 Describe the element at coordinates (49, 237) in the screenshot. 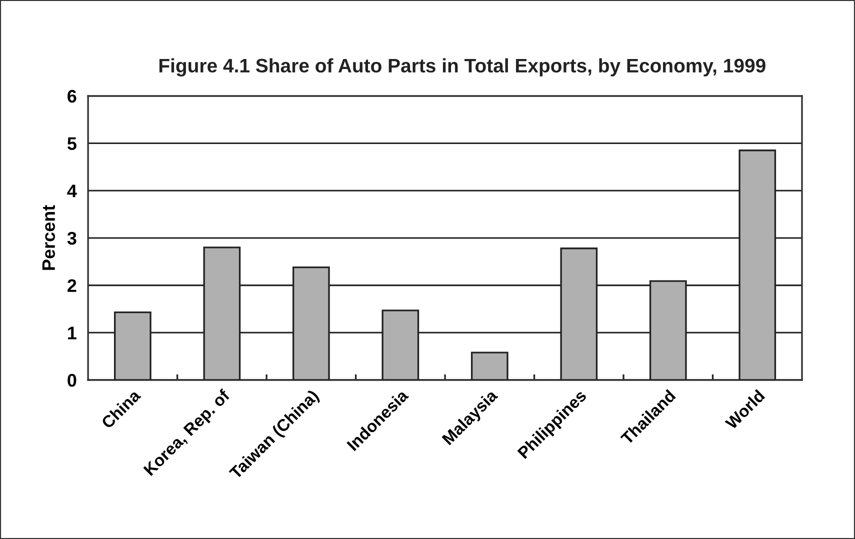

I see `y-axis-title: Percent` at that location.